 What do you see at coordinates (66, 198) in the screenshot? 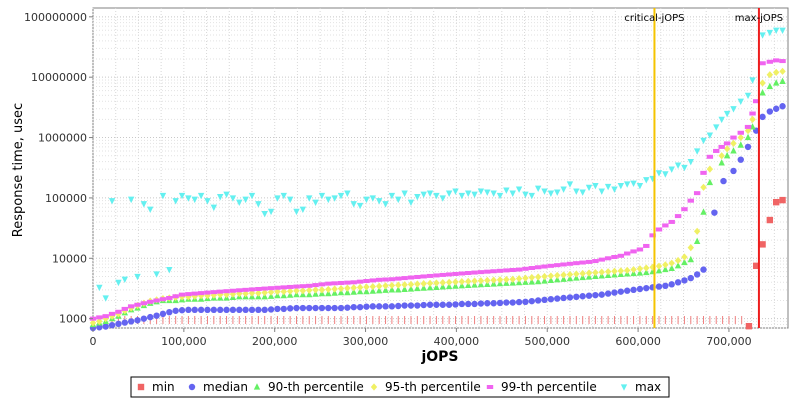
I see `y-tick-label: 100000` at bounding box center [66, 198].